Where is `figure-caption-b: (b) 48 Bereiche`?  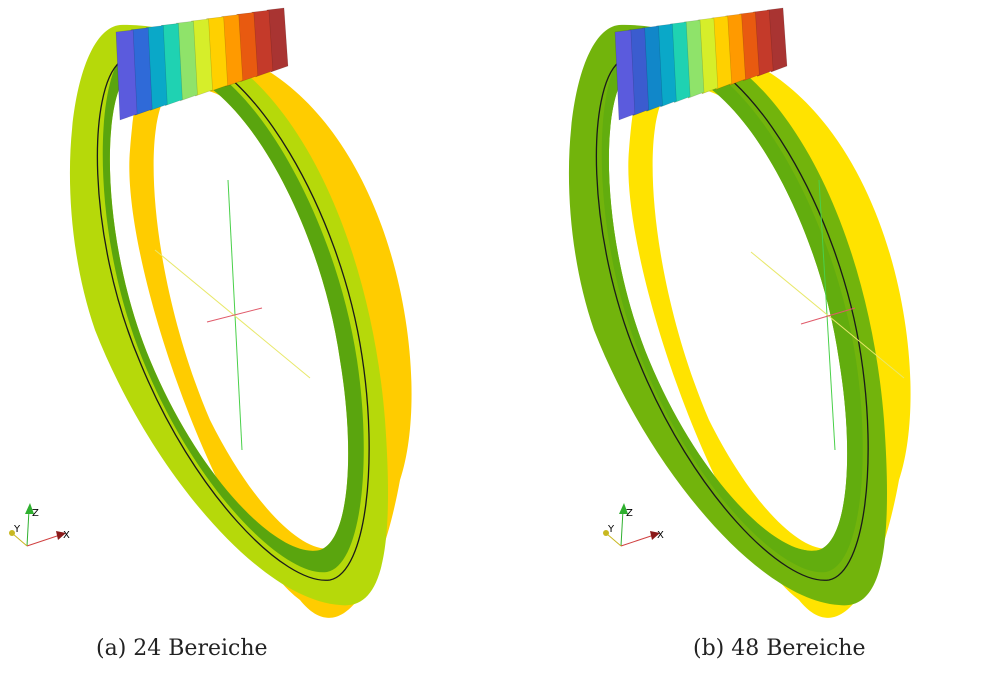
figure-caption-b: (b) 48 Bereiche is located at coordinates (779, 648).